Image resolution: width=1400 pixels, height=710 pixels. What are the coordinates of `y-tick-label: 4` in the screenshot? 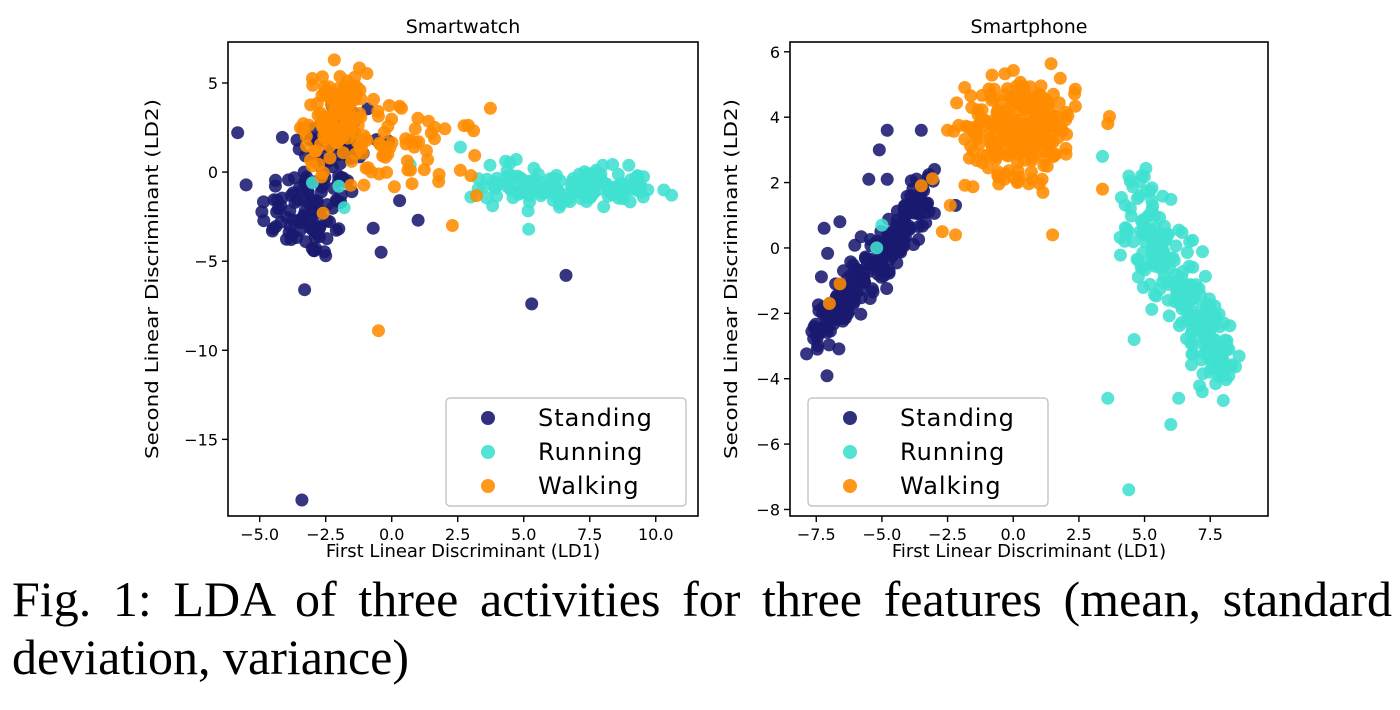 It's located at (775, 117).